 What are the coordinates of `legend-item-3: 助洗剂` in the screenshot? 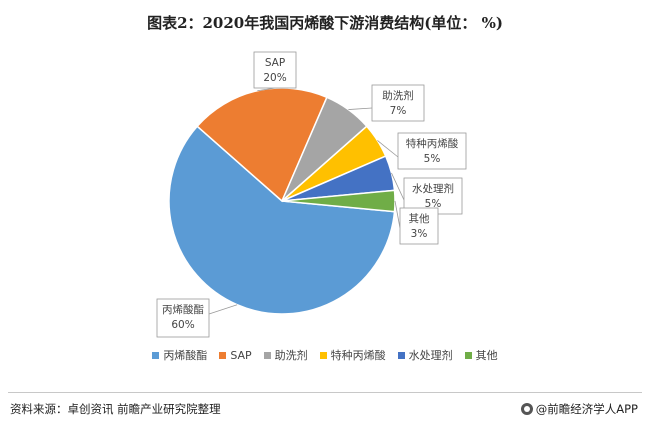 It's located at (285, 355).